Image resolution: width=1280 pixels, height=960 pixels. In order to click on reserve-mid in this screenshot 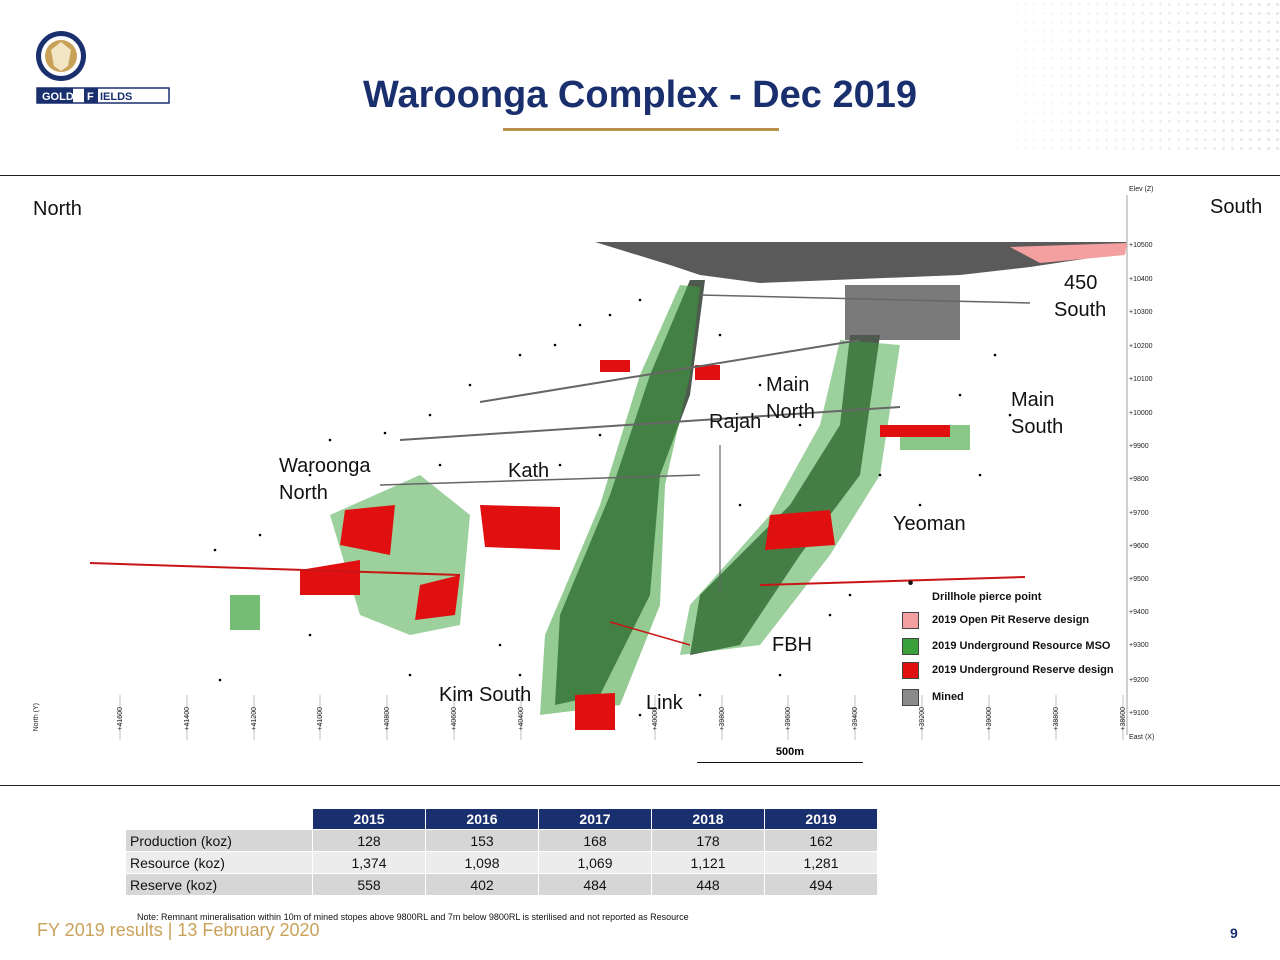, I will do `click(437, 597)`.